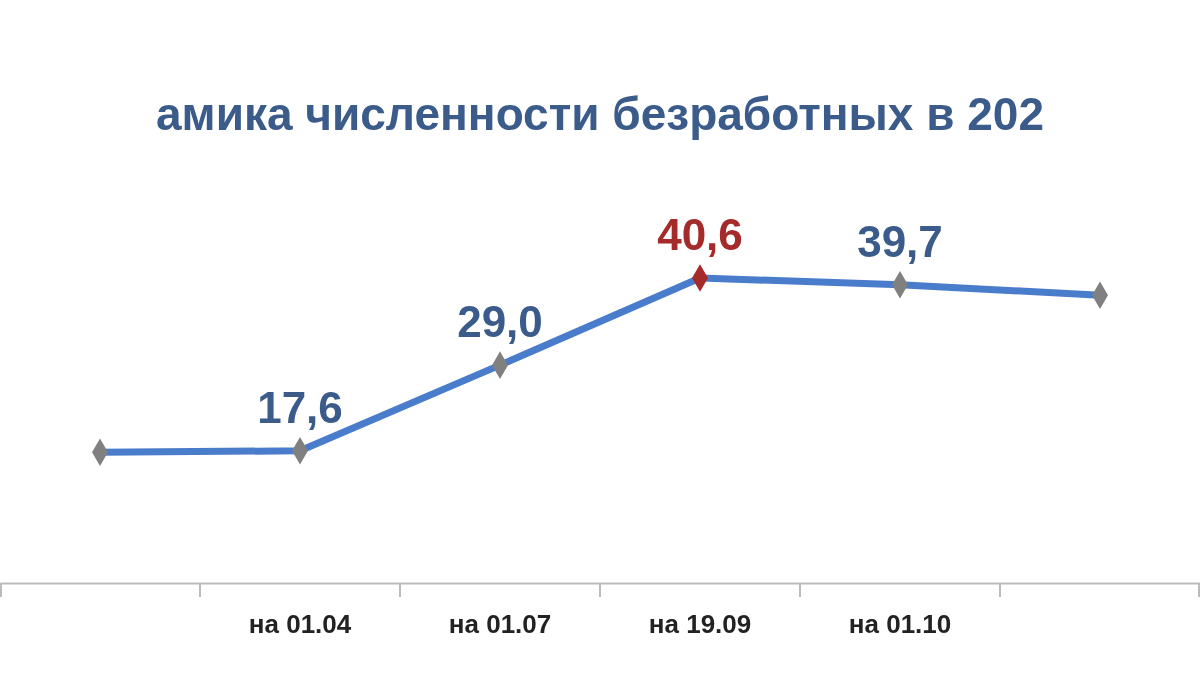 This screenshot has width=1200, height=675. I want to click on x-tick-label: на 19.09, so click(700, 624).